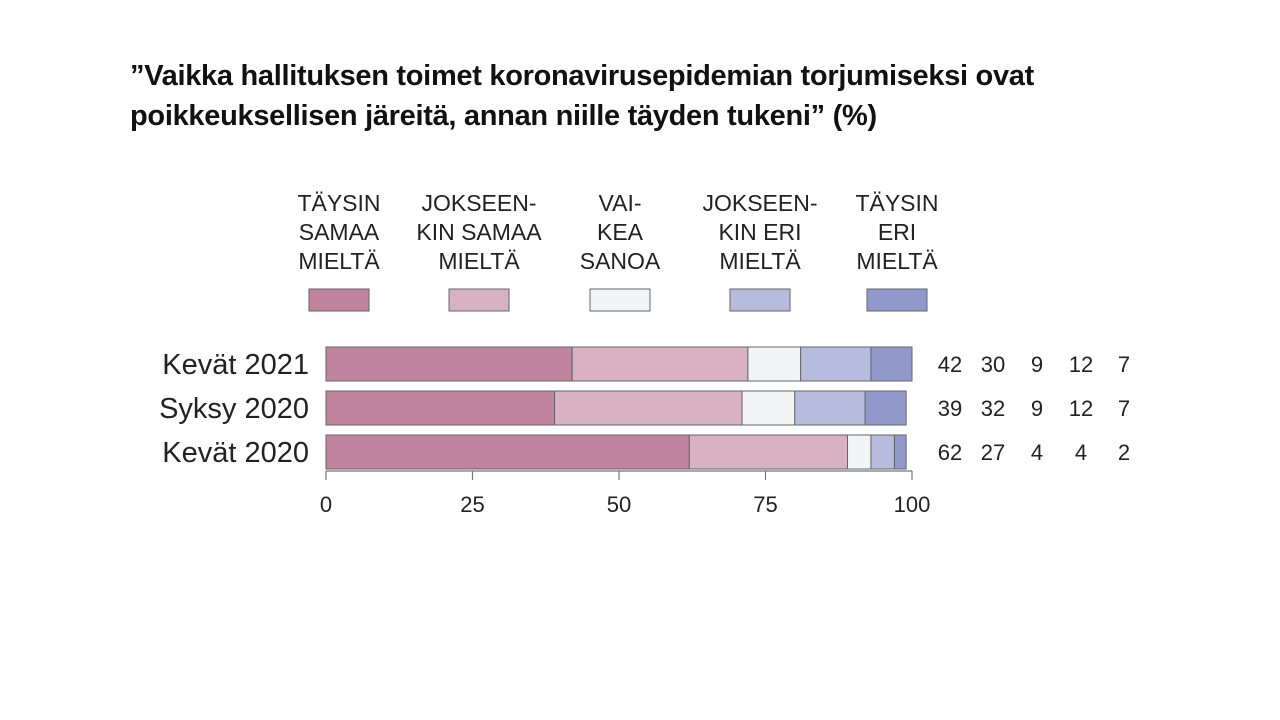  What do you see at coordinates (993, 452) in the screenshot?
I see `value-label-3-2: 27` at bounding box center [993, 452].